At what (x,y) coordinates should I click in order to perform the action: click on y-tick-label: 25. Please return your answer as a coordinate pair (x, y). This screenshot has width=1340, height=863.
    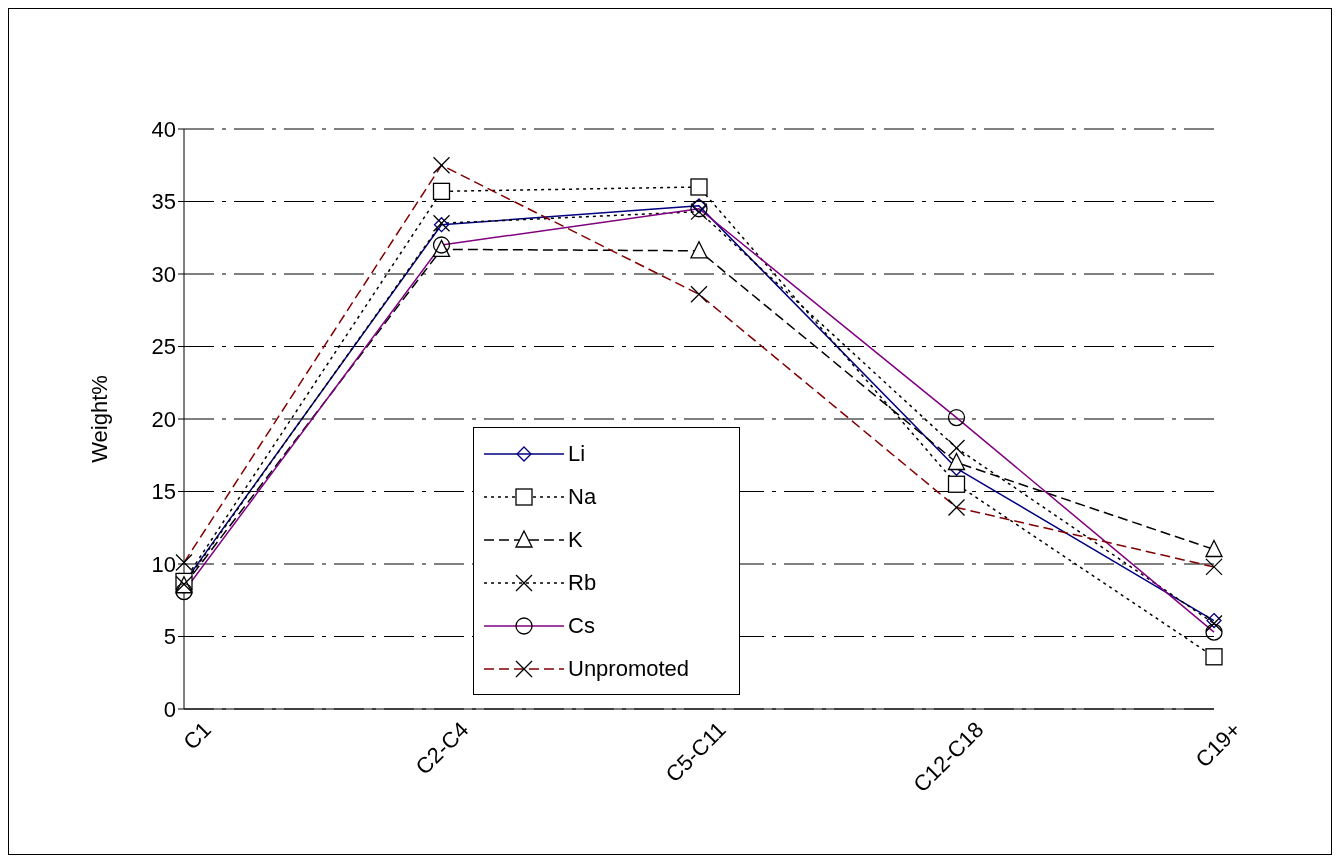
    Looking at the image, I should click on (163, 347).